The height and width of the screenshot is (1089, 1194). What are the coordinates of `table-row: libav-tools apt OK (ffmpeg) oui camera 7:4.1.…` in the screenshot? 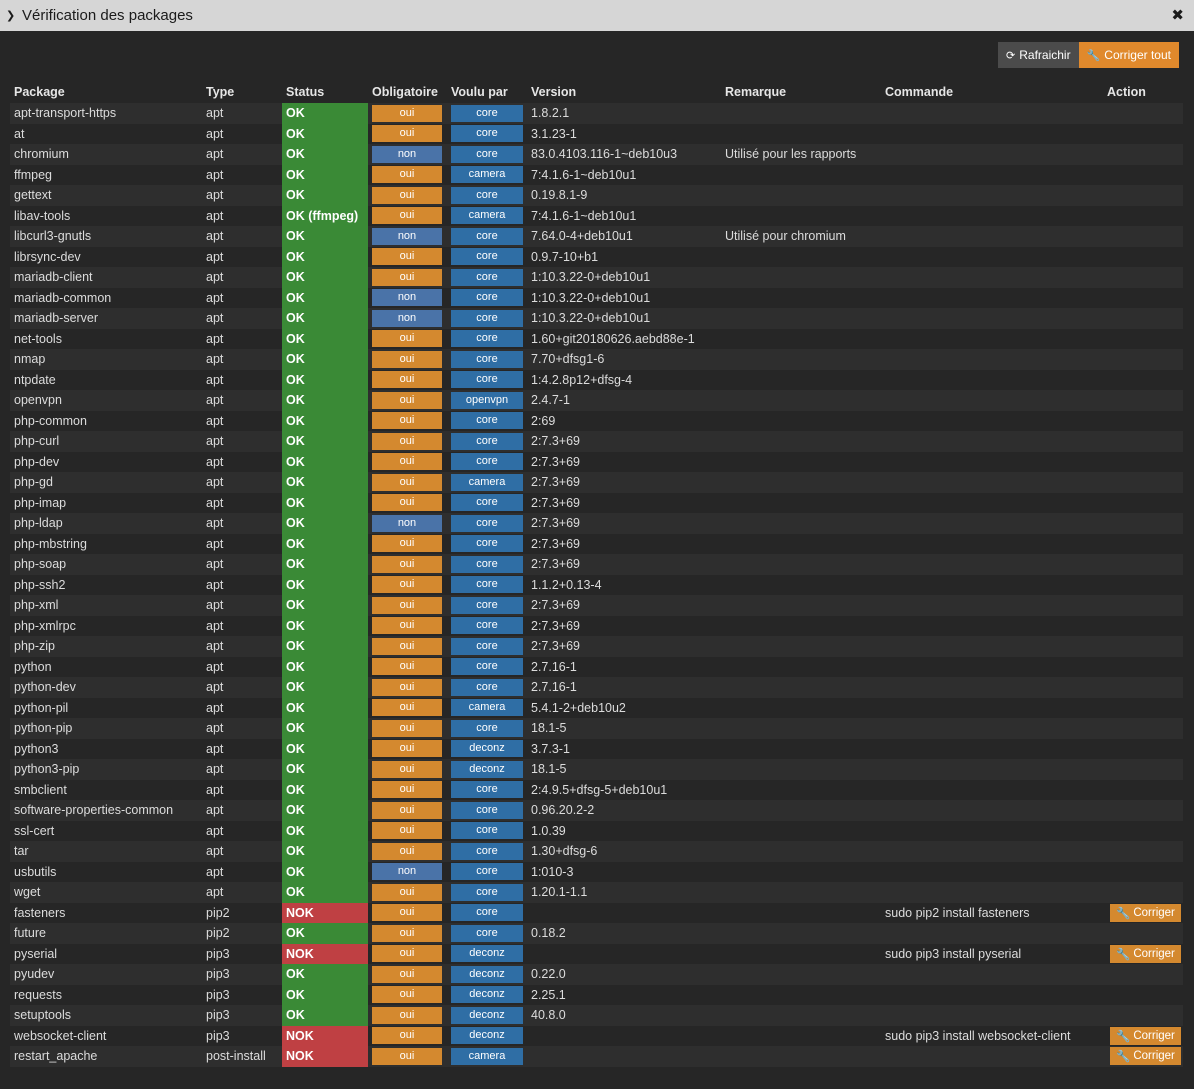 It's located at (596, 215).